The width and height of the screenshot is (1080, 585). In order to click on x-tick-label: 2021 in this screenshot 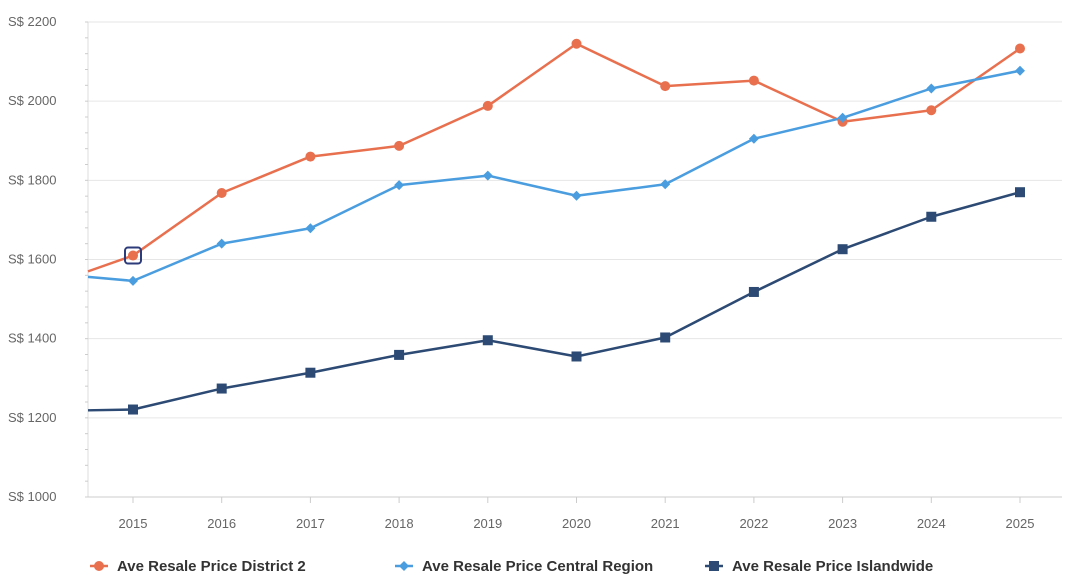, I will do `click(665, 523)`.